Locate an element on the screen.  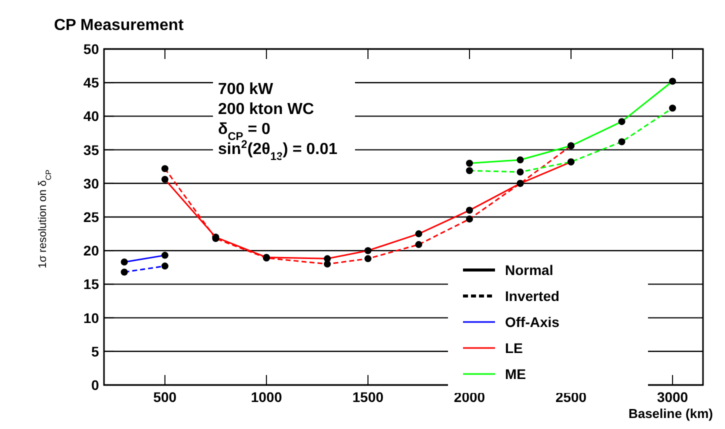
annotation: Normal is located at coordinates (529, 270).